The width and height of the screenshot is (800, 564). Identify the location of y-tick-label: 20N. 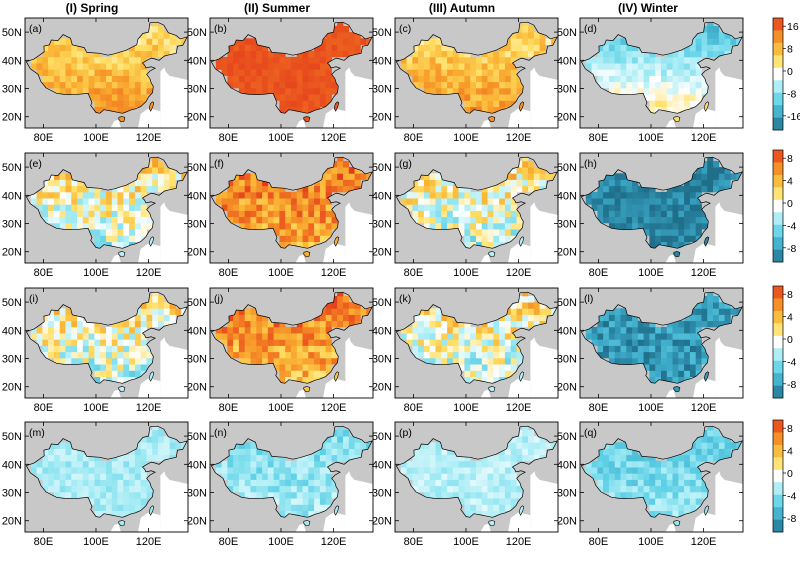
(567, 522).